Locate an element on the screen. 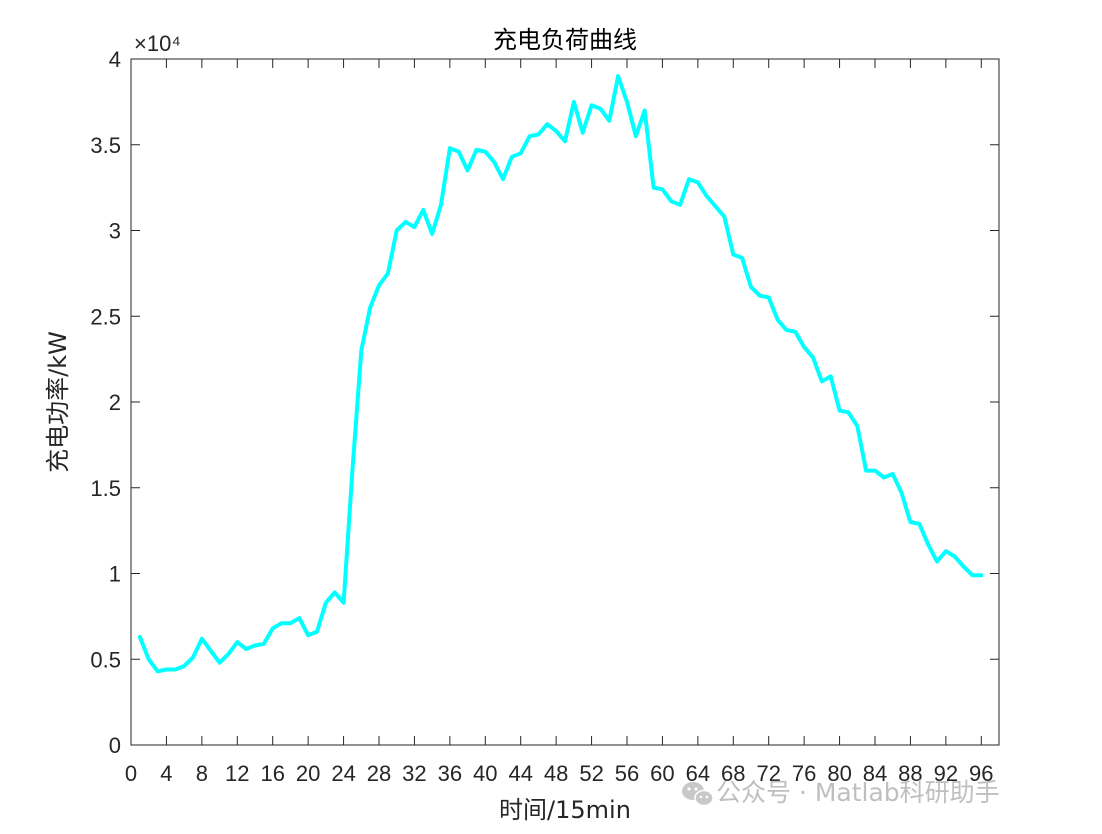  x-tick-label: 68 is located at coordinates (733, 773).